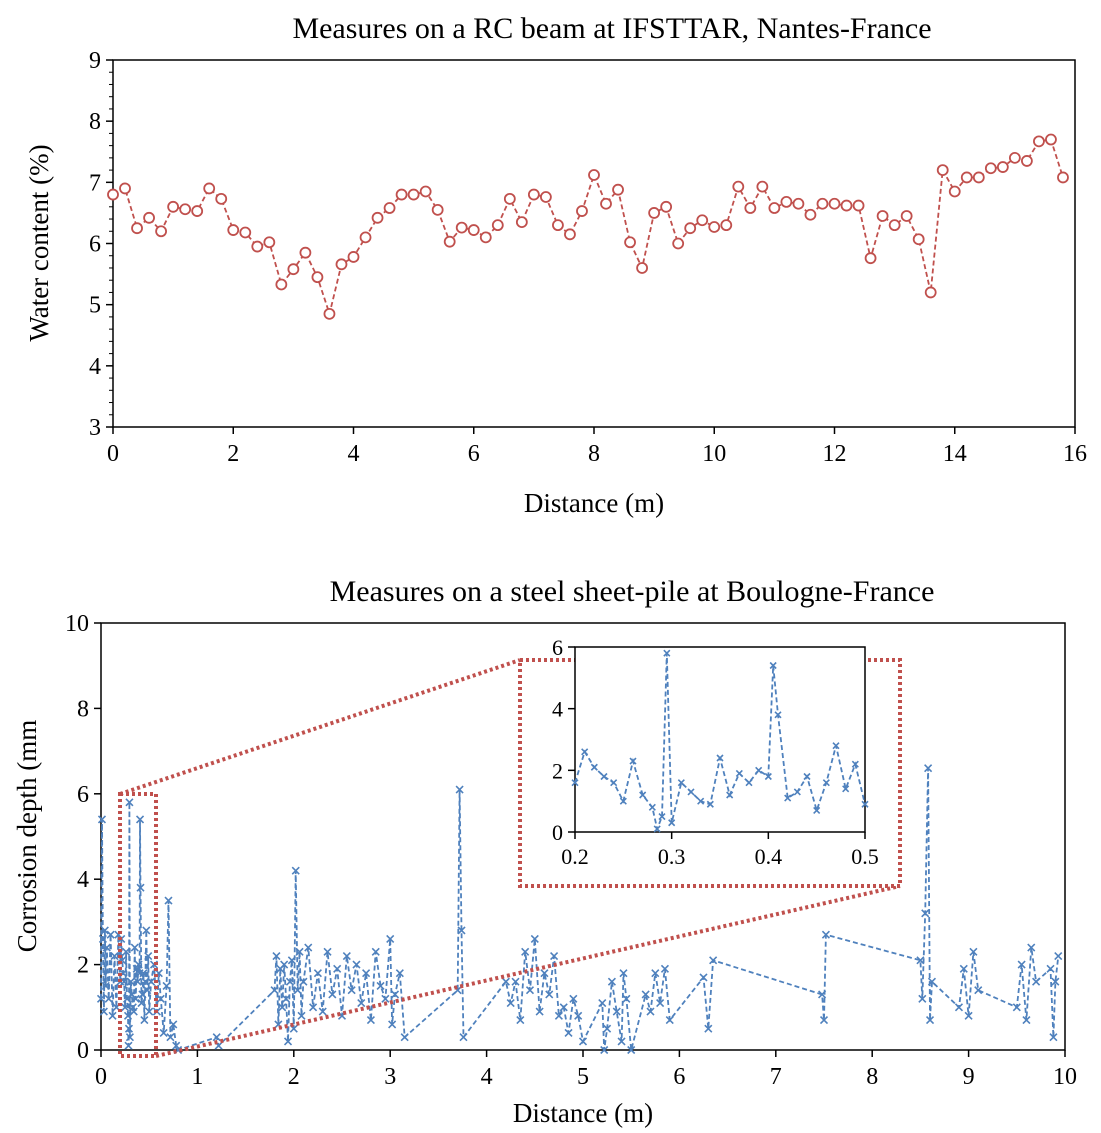 The width and height of the screenshot is (1101, 1133). I want to click on y-axis-label: Corrosion depth (mm, so click(27, 836).